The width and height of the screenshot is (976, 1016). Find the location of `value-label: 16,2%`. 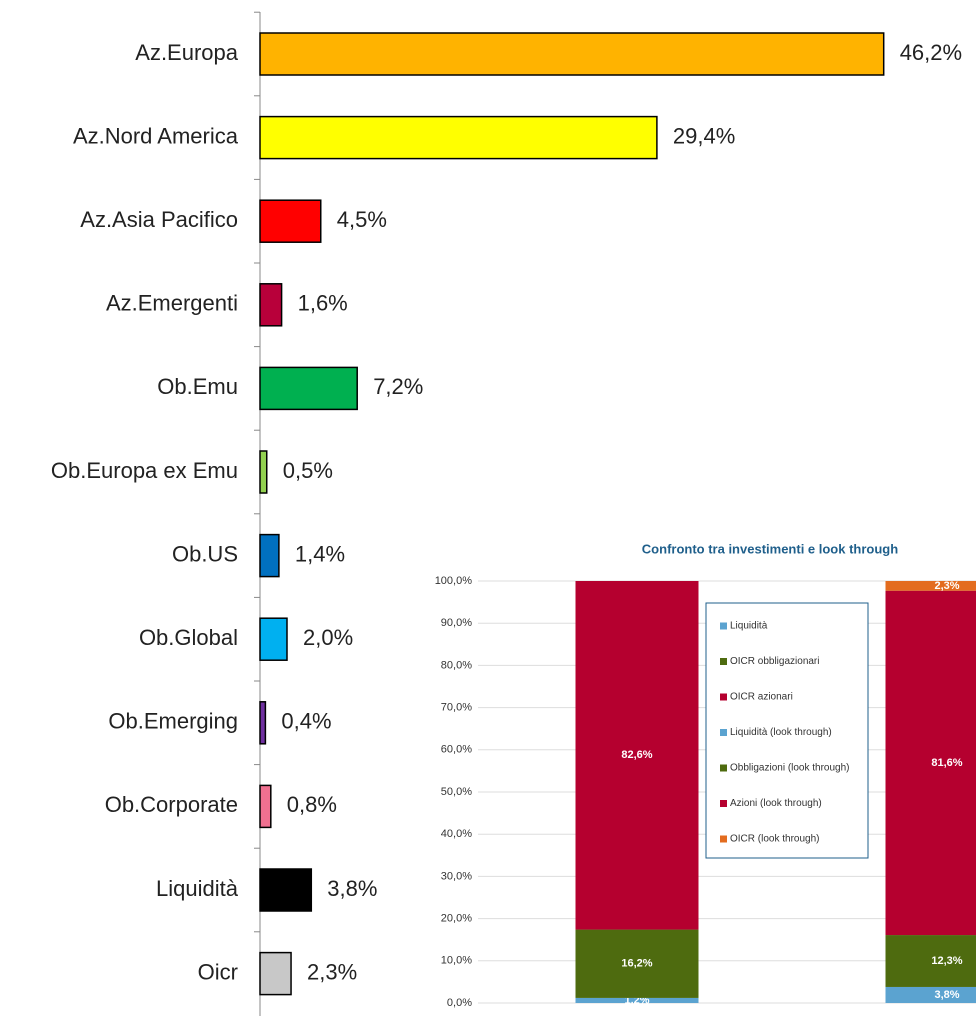

value-label: 16,2% is located at coordinates (636, 964).